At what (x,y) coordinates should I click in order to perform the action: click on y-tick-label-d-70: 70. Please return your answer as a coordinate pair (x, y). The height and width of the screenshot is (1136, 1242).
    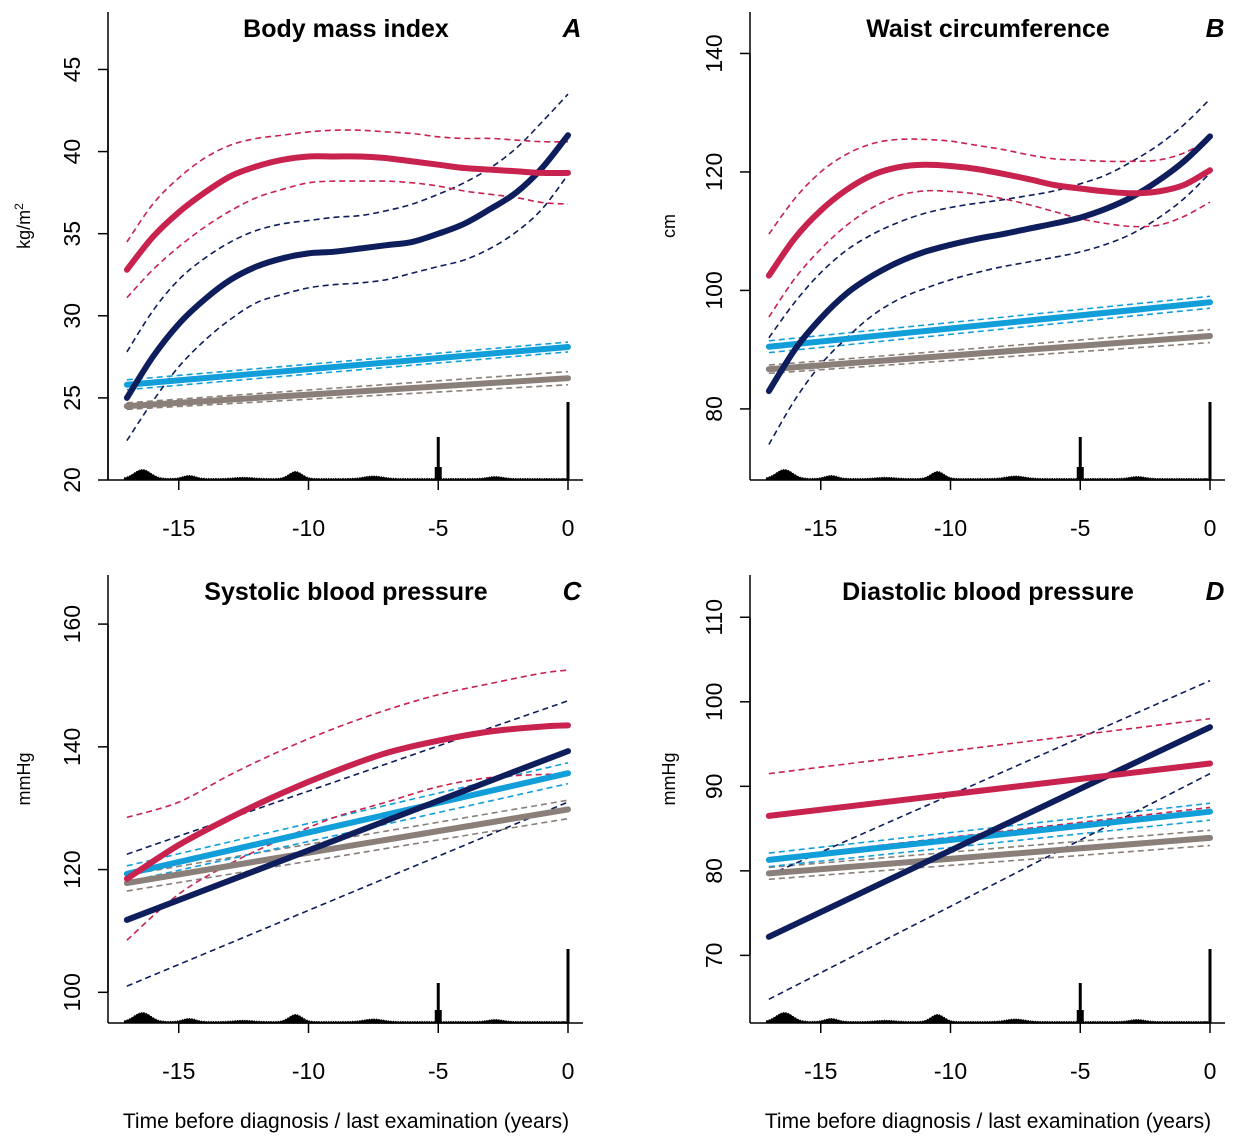
    Looking at the image, I should click on (714, 956).